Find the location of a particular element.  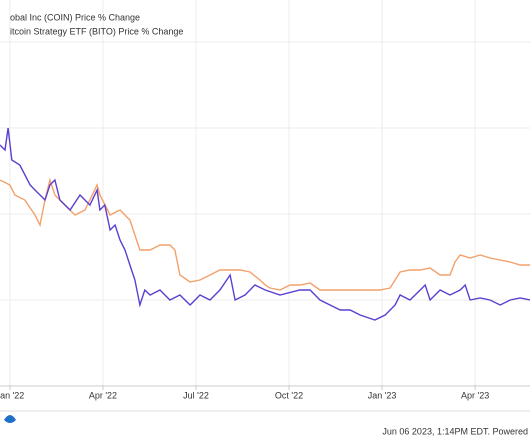

x-tick-label: Jan '23 is located at coordinates (382, 395).